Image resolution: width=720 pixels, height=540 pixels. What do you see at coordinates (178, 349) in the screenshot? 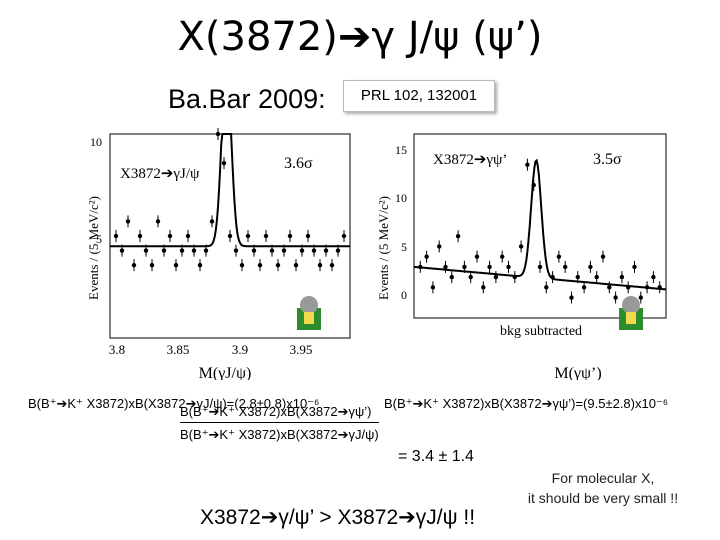
I see `xtick-left-1: 3.85` at bounding box center [178, 349].